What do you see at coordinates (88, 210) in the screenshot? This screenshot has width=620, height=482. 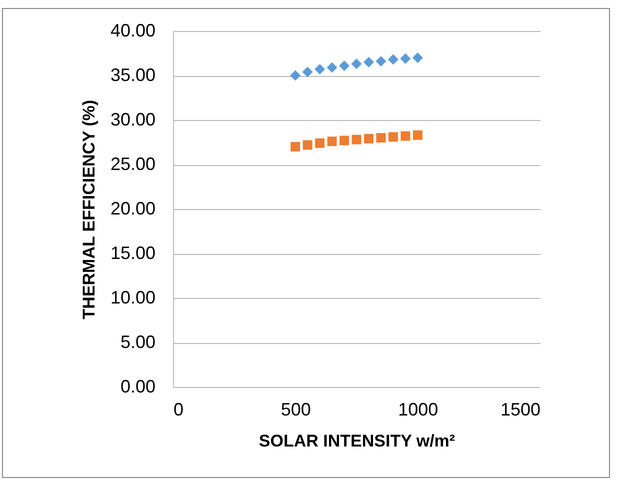 I see `y-axis-title: THERMAL EFFICIENCY (%)` at bounding box center [88, 210].